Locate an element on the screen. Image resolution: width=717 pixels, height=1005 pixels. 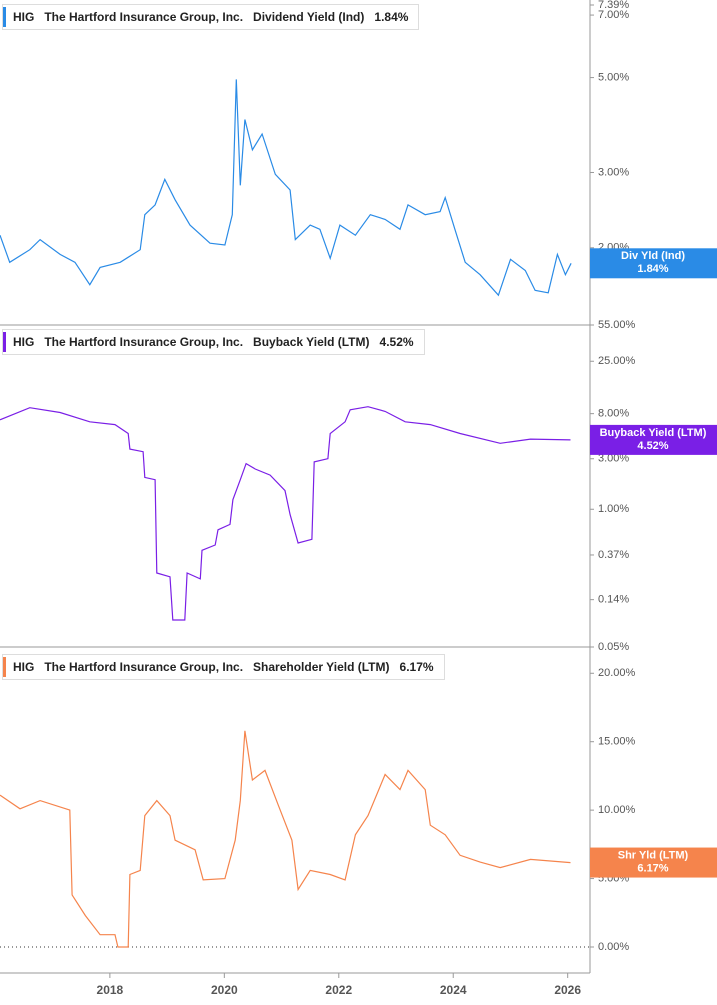
badge-name: Buyback Yield (LTM) is located at coordinates (653, 433).